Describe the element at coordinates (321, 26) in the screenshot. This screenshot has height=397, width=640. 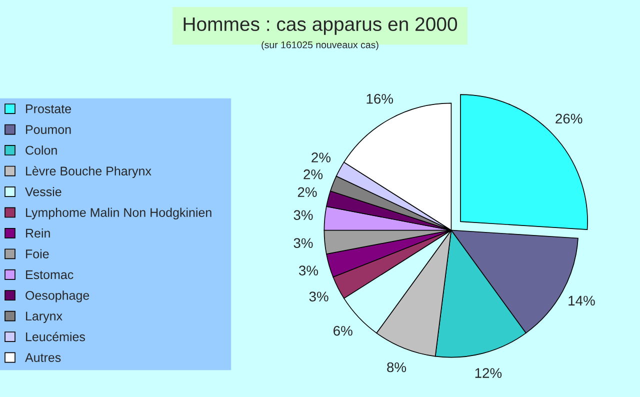
I see `chart-title: Hommes : cas apparus en 2000` at that location.